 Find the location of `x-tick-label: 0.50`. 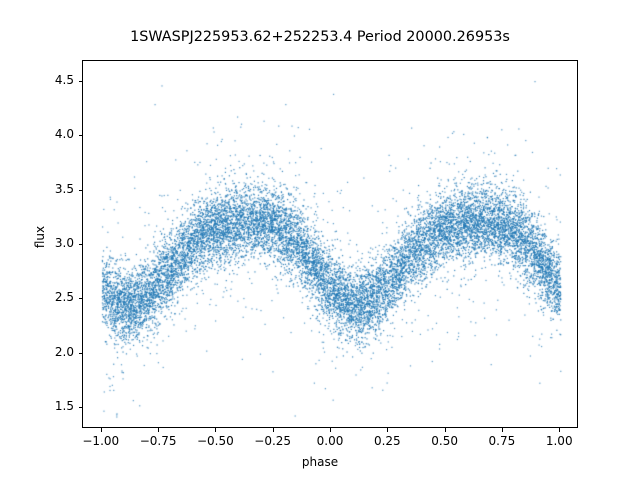

x-tick-label: 0.50 is located at coordinates (444, 441).